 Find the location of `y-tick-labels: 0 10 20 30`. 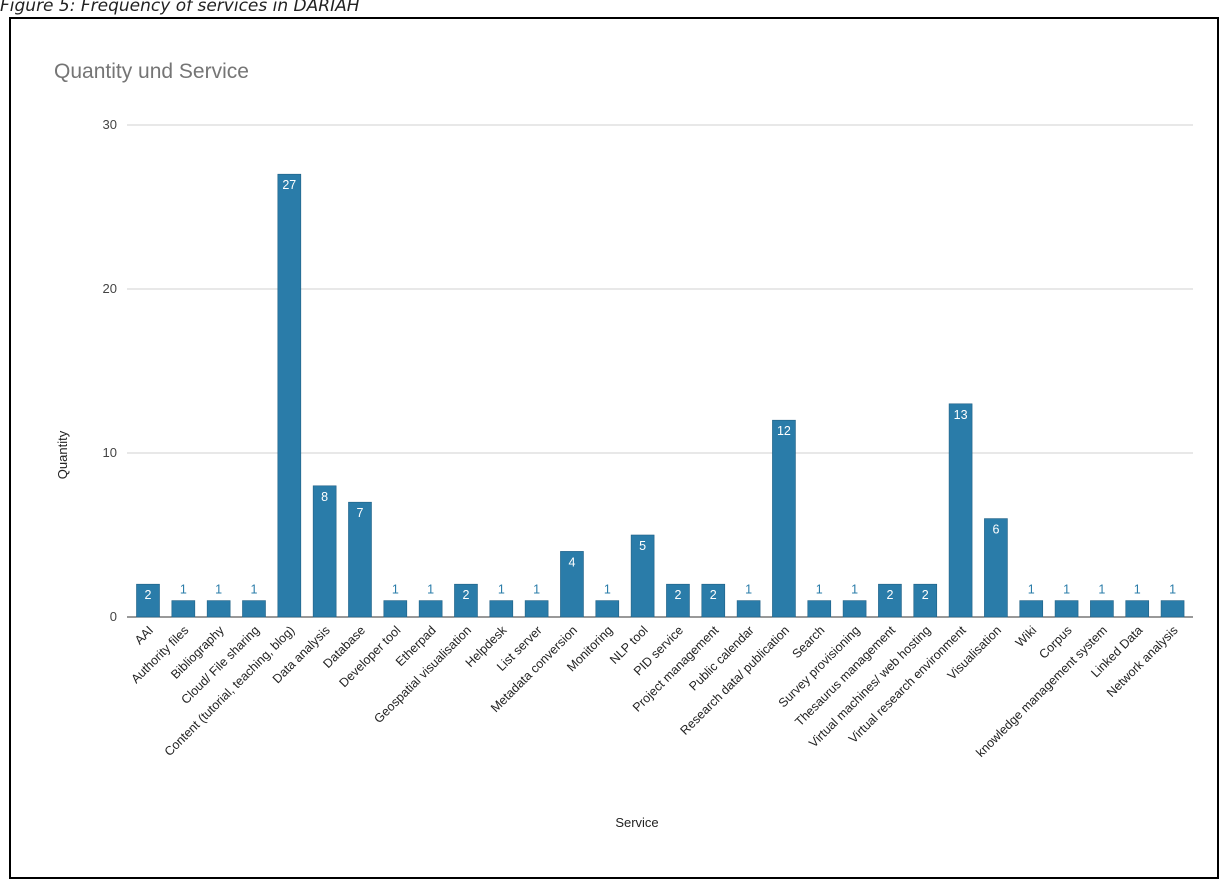

y-tick-labels: 0 10 20 30 is located at coordinates (110, 370).